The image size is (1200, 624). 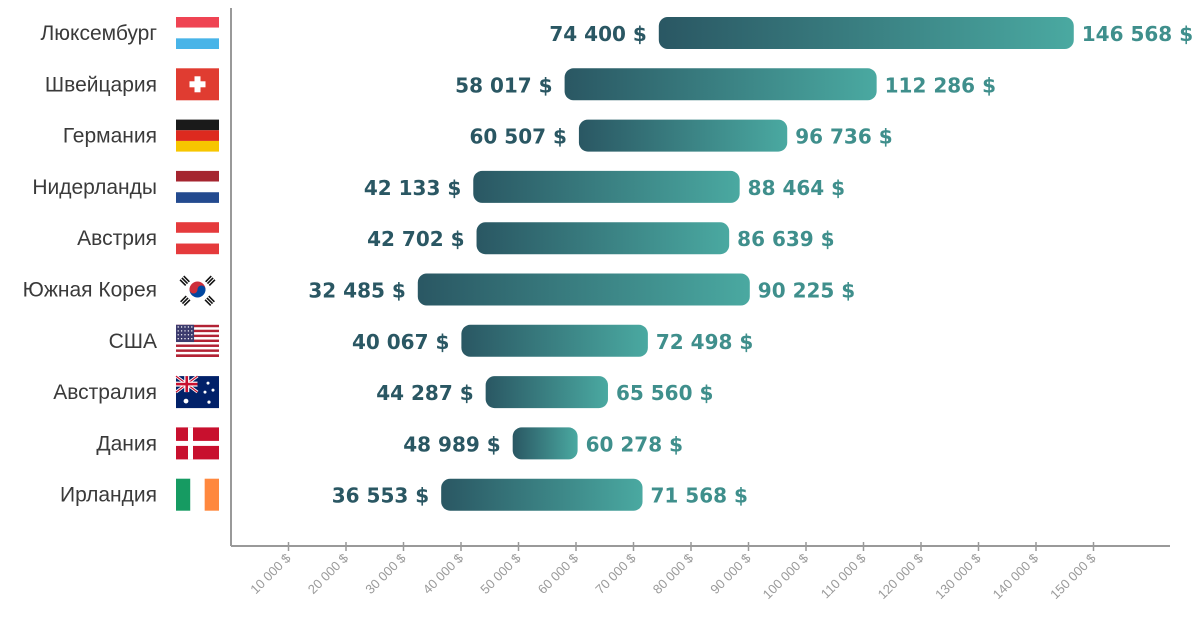 I want to click on x-tick-label: 50 000 $, so click(x=500, y=573).